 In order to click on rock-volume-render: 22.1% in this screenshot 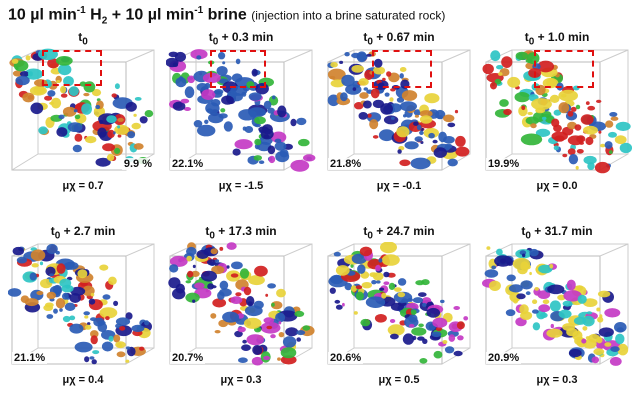, I will do `click(241, 111)`.